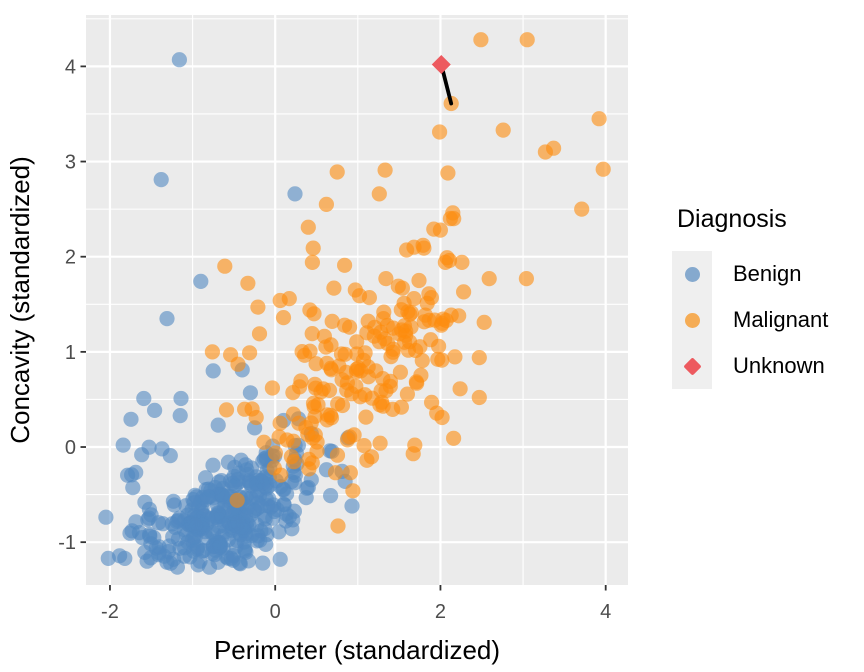  I want to click on new-observation-diamond, so click(441, 64).